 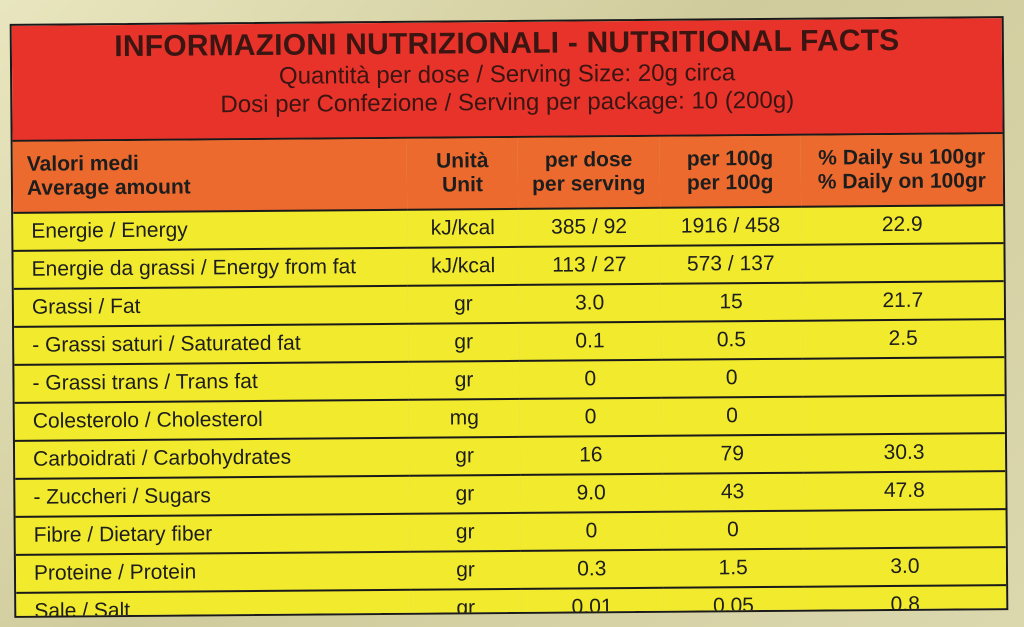 I want to click on nutrient-name: Energie / Energy, so click(x=210, y=230).